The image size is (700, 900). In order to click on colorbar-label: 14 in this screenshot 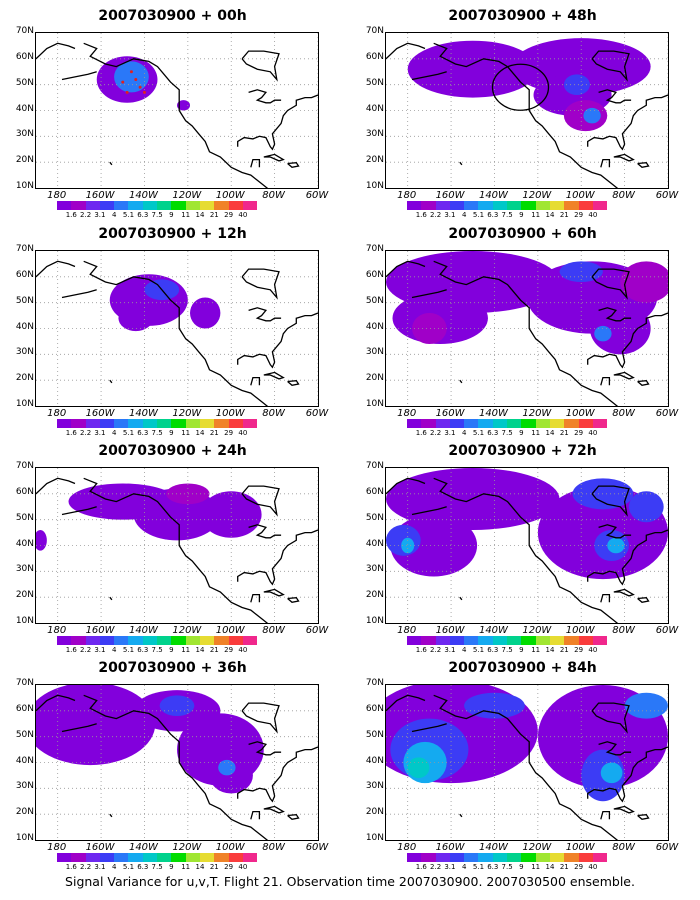, I will do `click(550, 215)`.